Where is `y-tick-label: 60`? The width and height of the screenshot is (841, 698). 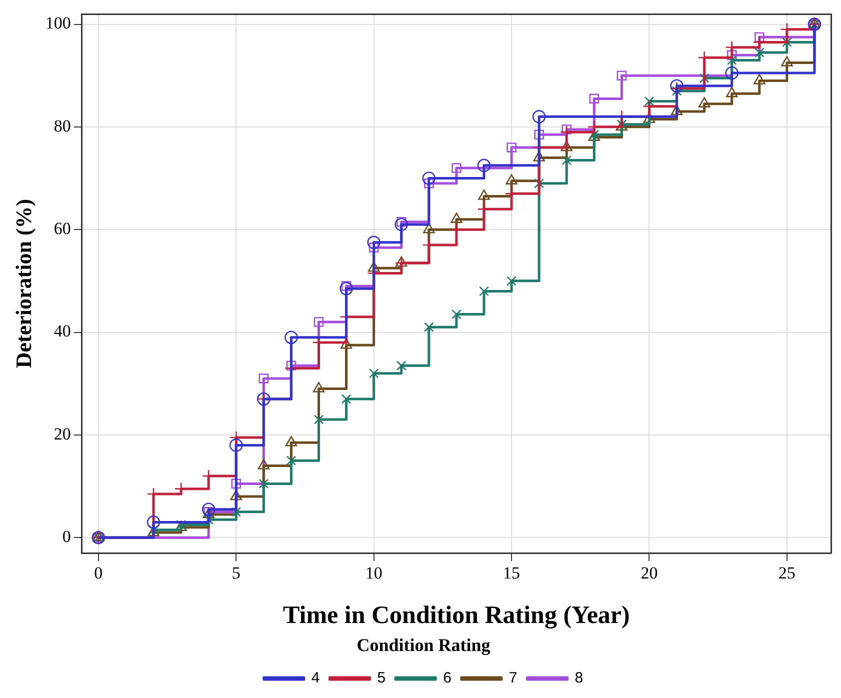 y-tick-label: 60 is located at coordinates (62, 228).